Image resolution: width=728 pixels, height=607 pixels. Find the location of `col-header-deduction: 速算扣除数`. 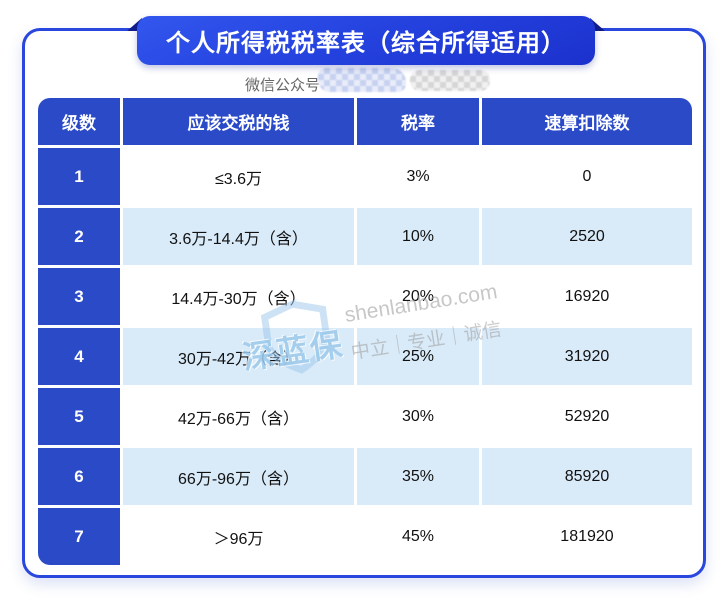

col-header-deduction: 速算扣除数 is located at coordinates (587, 121).